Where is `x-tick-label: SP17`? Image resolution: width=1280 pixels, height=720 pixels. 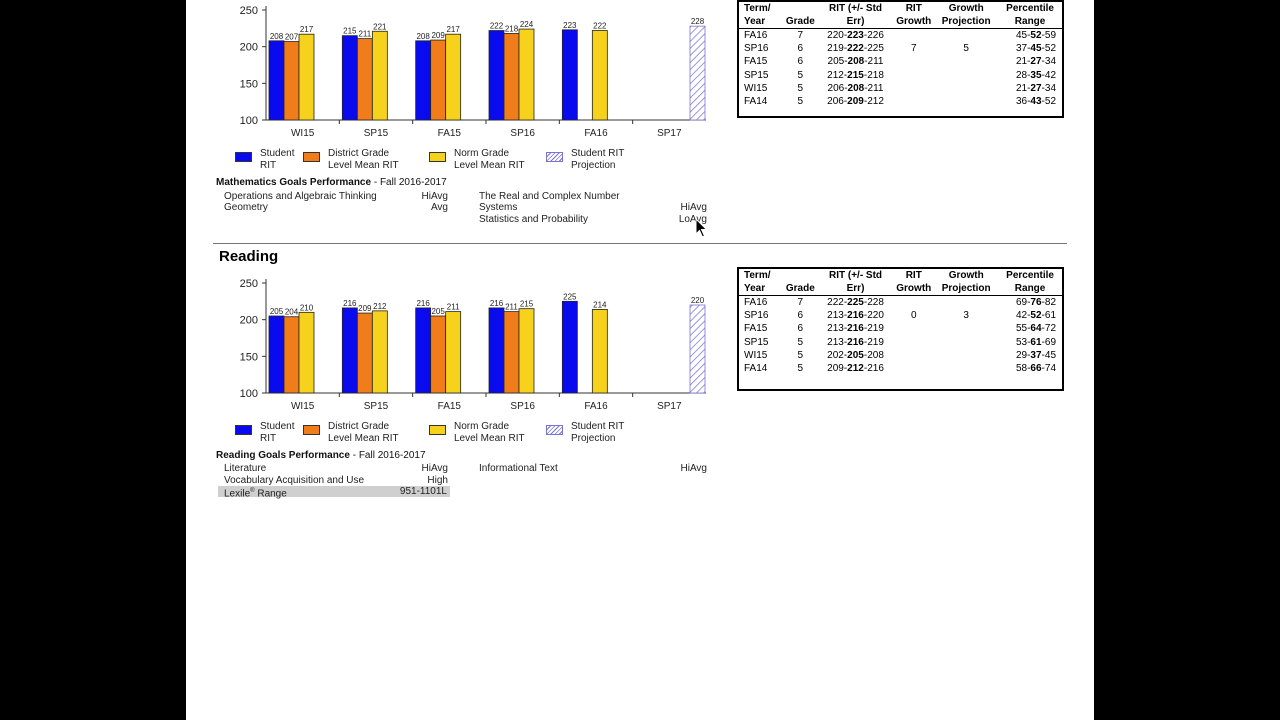
x-tick-label: SP17 is located at coordinates (669, 133).